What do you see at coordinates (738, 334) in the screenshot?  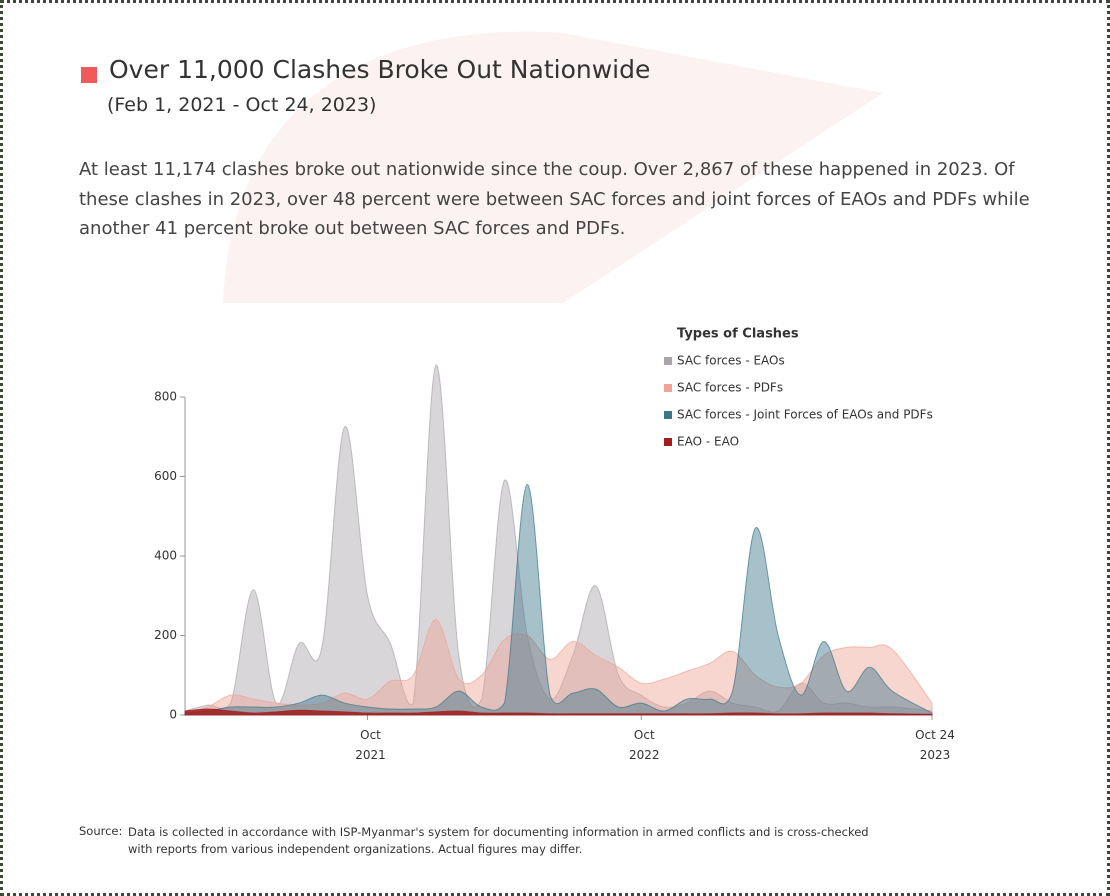 I see `legend-title: Types of Clashes` at bounding box center [738, 334].